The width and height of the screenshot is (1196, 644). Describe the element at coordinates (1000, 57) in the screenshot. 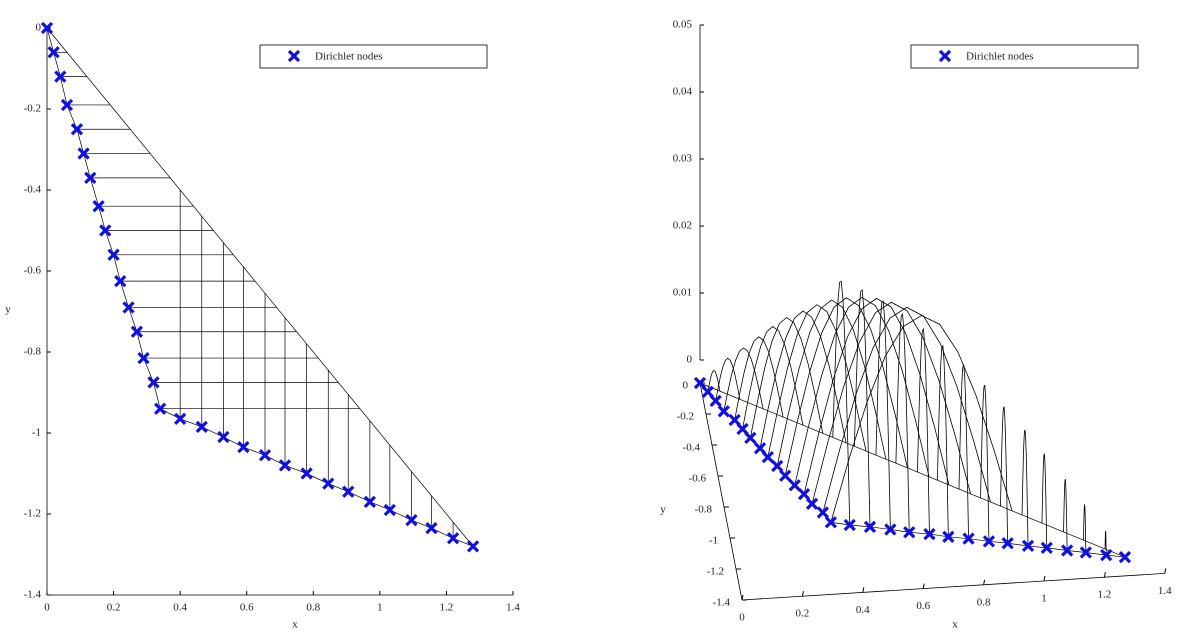

I see `legend-label: Dirichlet nodes` at that location.